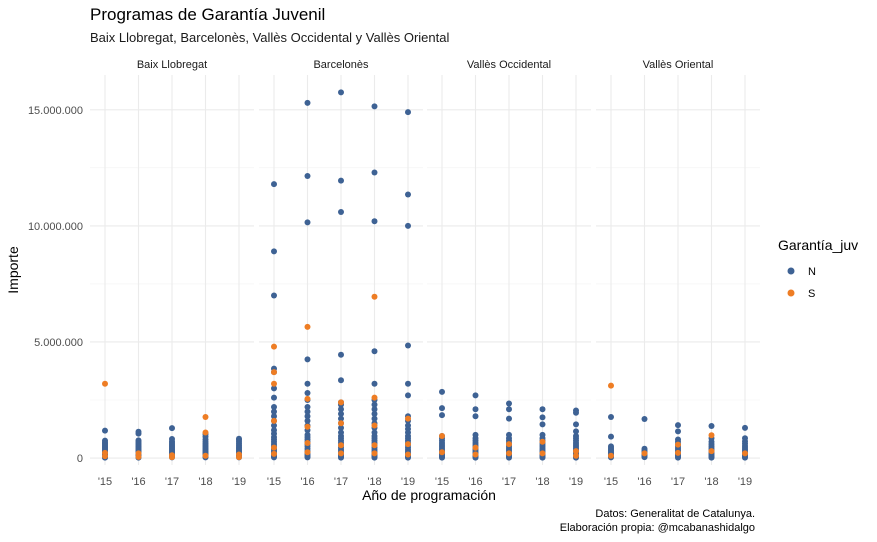  I want to click on y-axis-title: Importe, so click(13, 270).